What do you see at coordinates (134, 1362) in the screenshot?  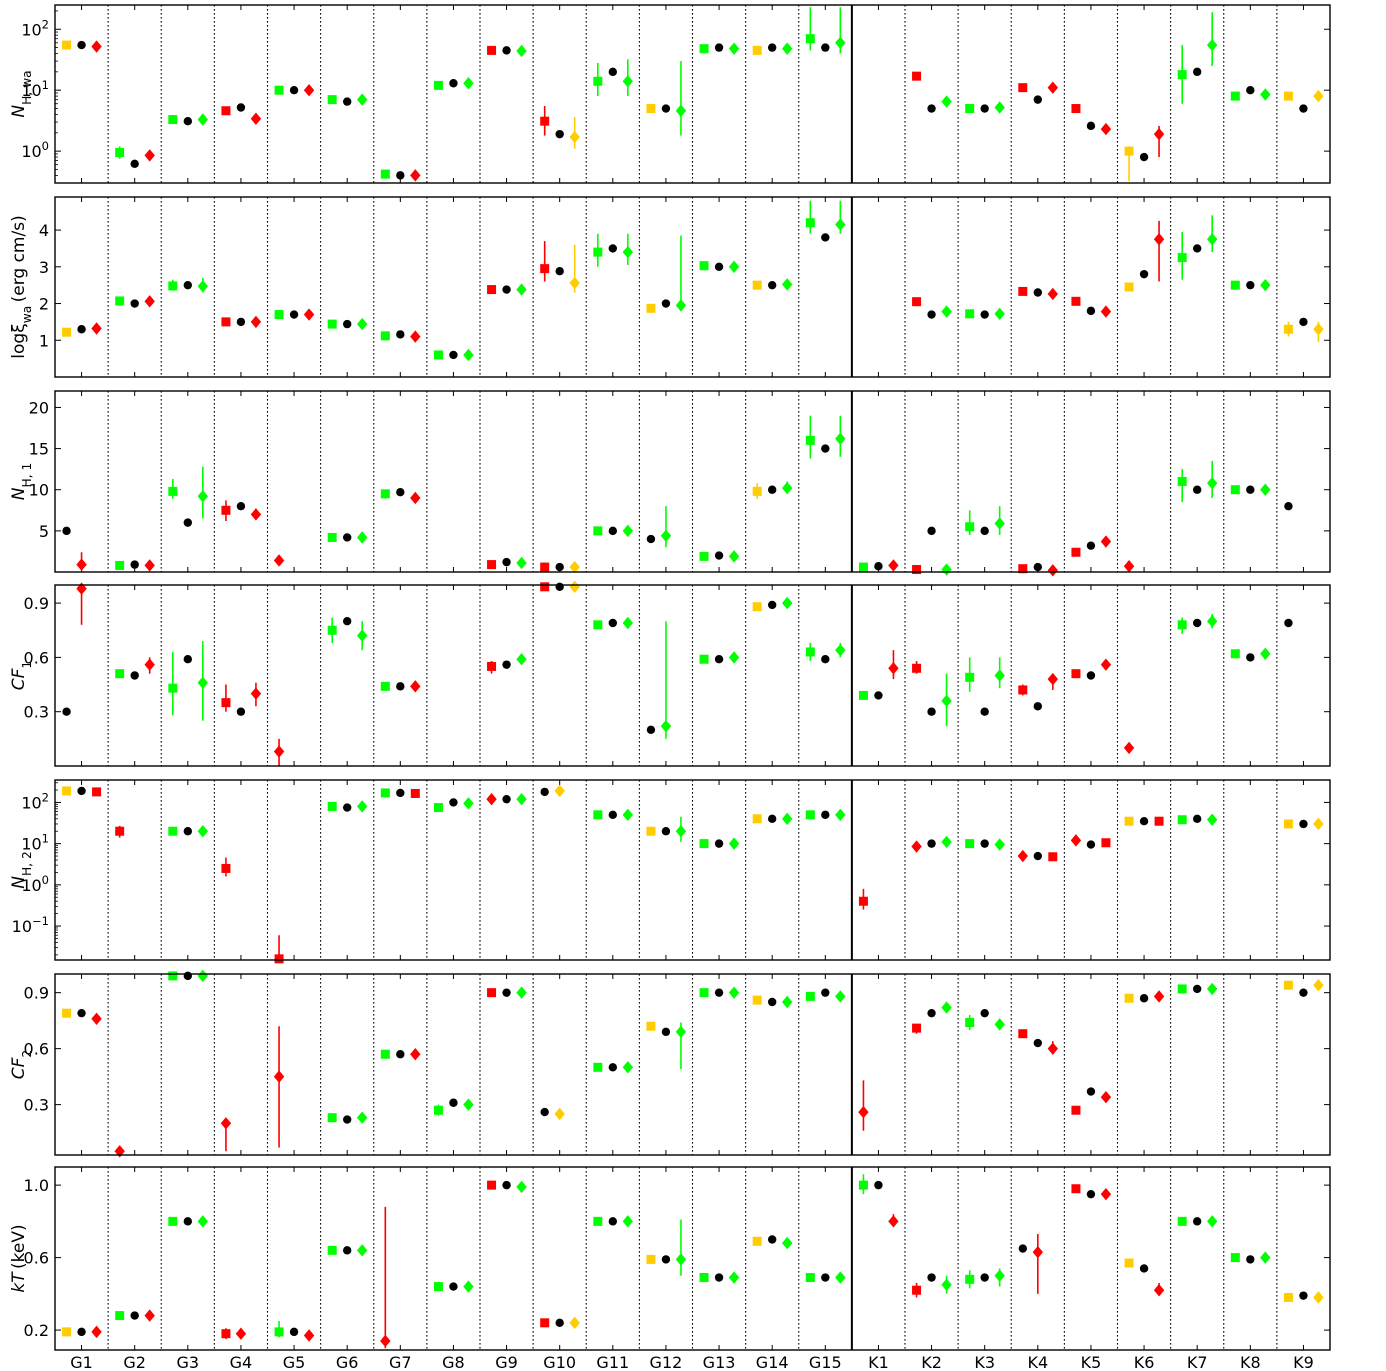 I see `x-tick-label: G2` at bounding box center [134, 1362].